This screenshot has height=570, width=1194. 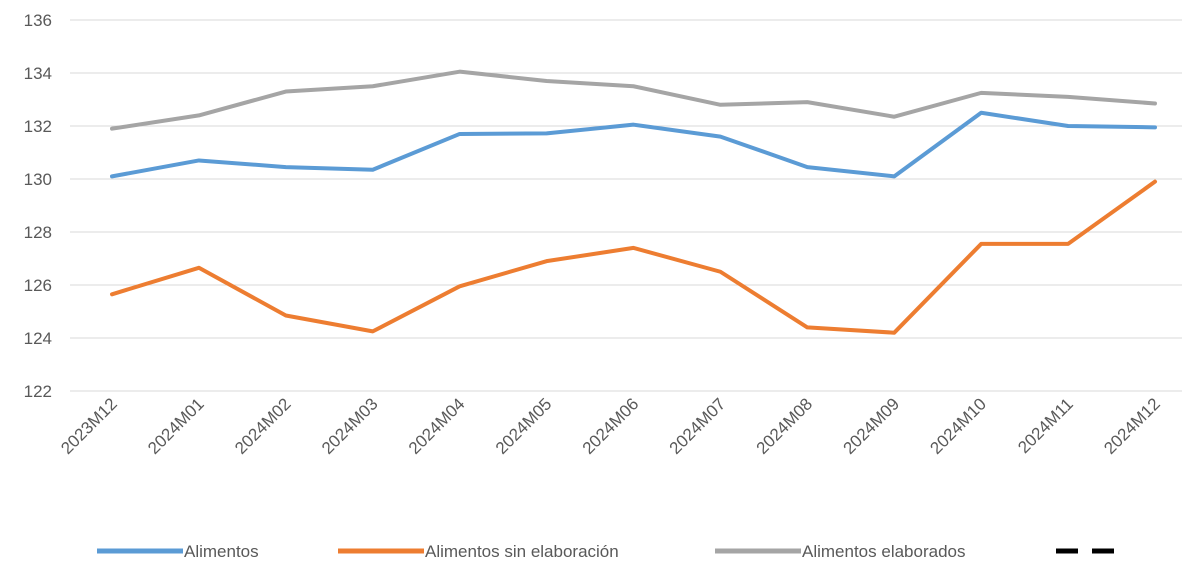 What do you see at coordinates (38, 232) in the screenshot?
I see `y-tick-label: 128` at bounding box center [38, 232].